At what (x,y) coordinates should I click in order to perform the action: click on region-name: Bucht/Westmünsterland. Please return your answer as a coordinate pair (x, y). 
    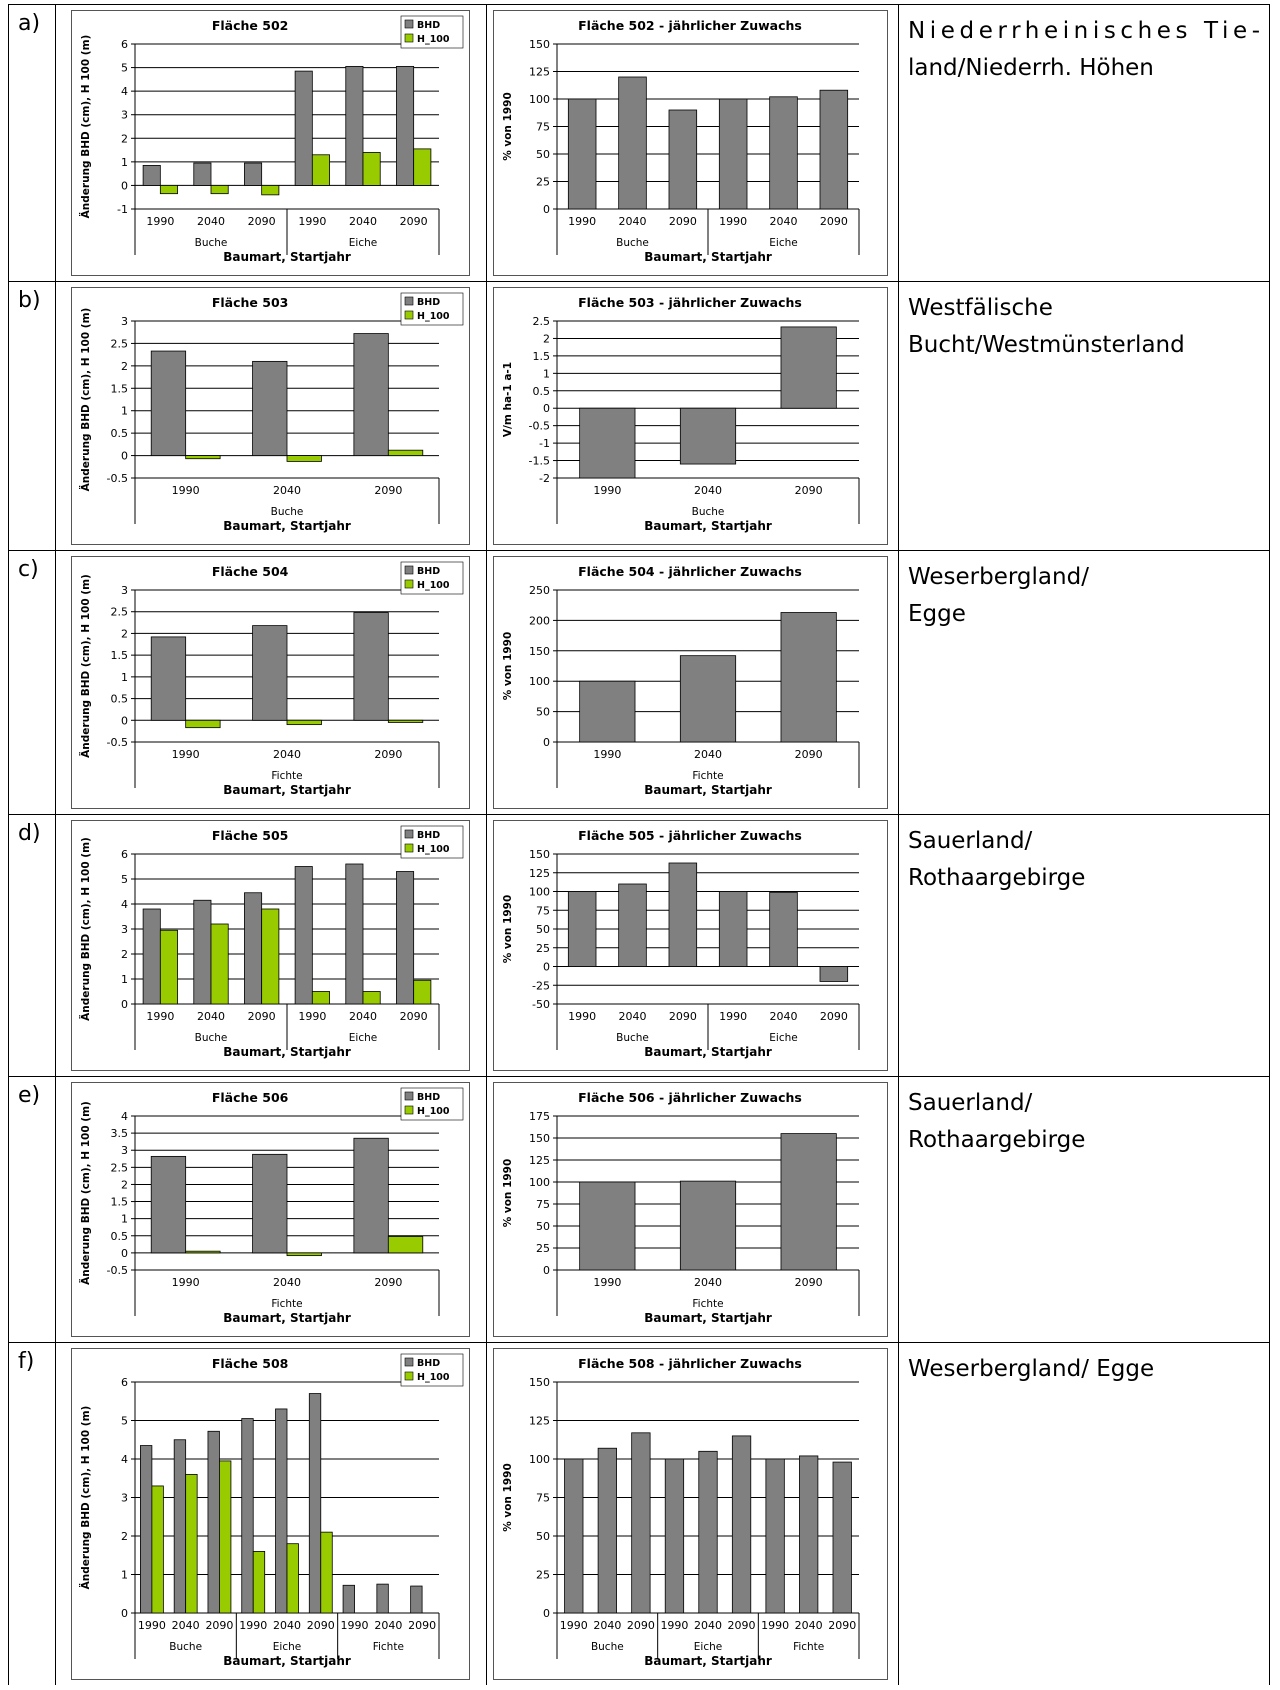
    Looking at the image, I should click on (1046, 345).